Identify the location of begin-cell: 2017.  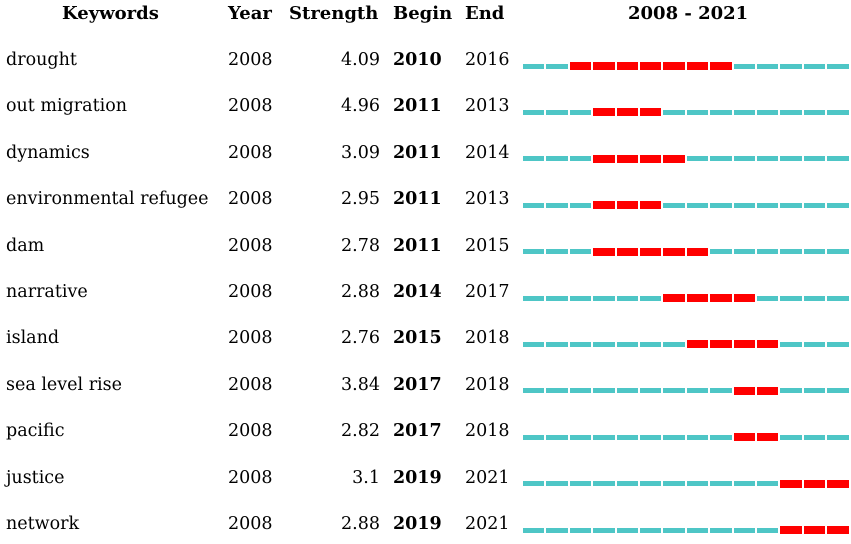
(417, 384).